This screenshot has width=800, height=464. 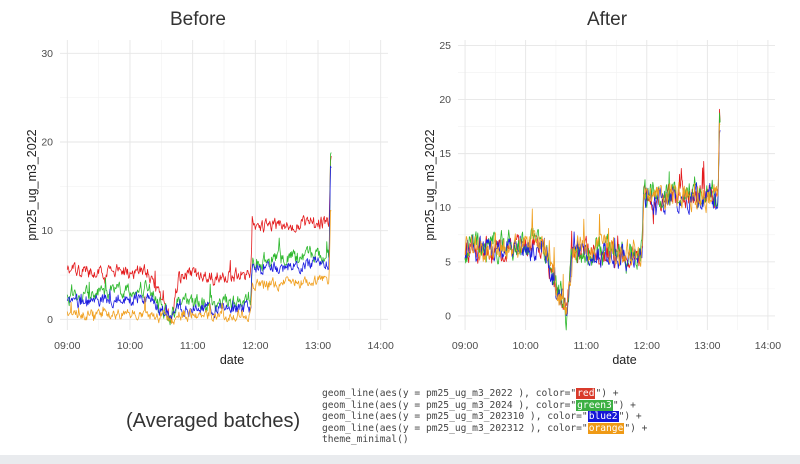 What do you see at coordinates (594, 405) in the screenshot?
I see `color-highlight: green3` at bounding box center [594, 405].